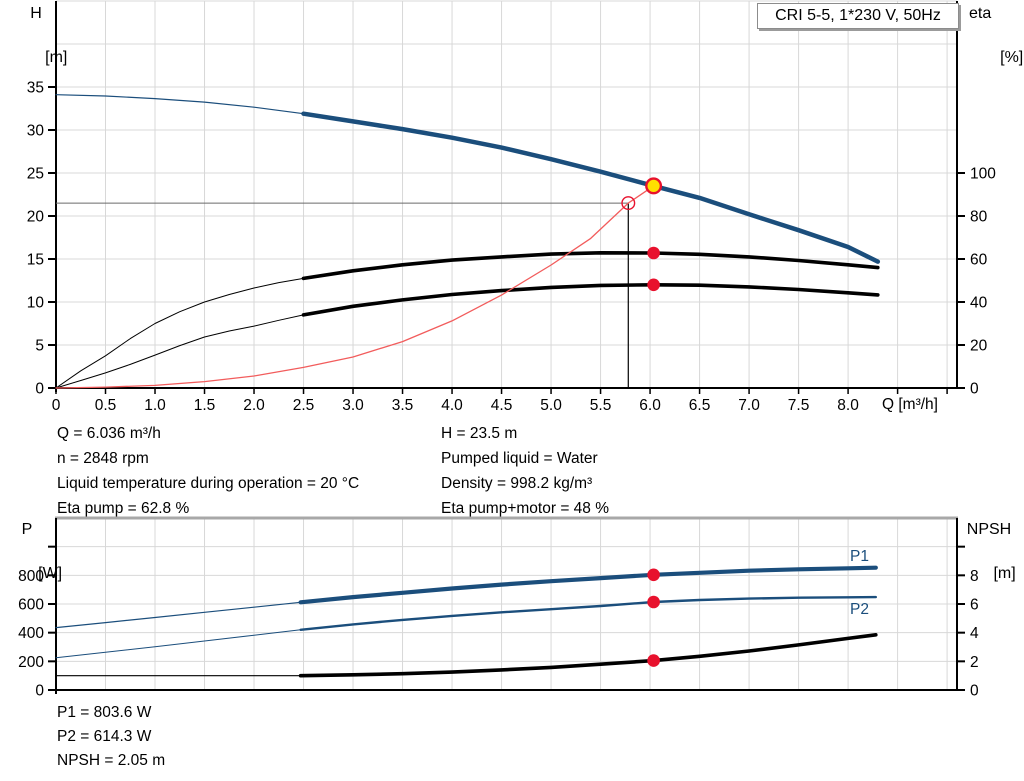 This screenshot has width=1024, height=781. I want to click on pump-title-box: CRI 5-5, 1*230 V, 50Hz, so click(858, 16).